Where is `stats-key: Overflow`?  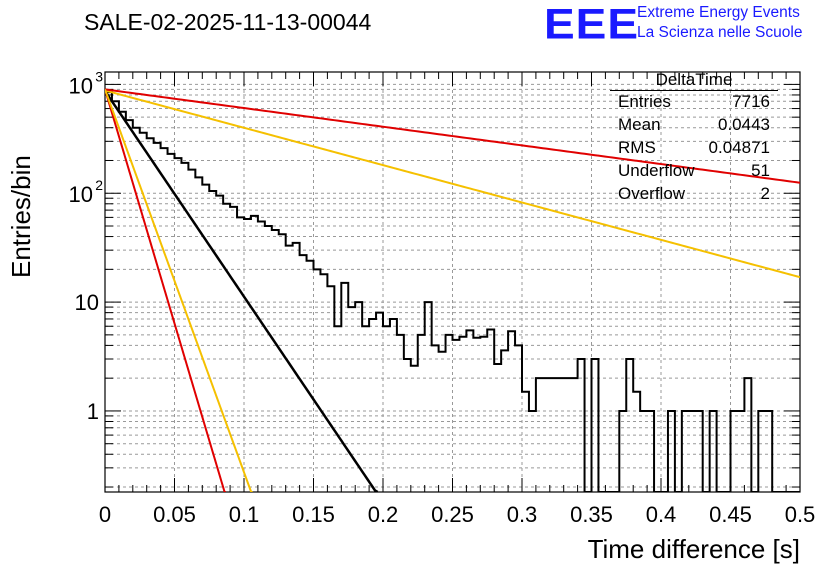 stats-key: Overflow is located at coordinates (652, 193).